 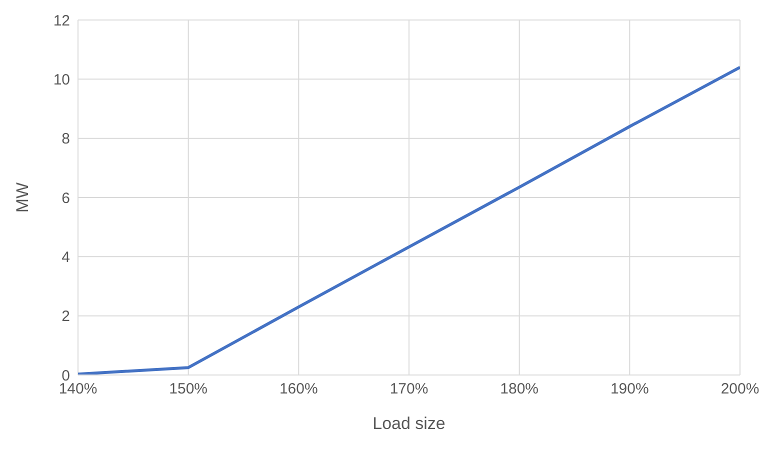 What do you see at coordinates (188, 389) in the screenshot?
I see `x-tick-label: 150%` at bounding box center [188, 389].